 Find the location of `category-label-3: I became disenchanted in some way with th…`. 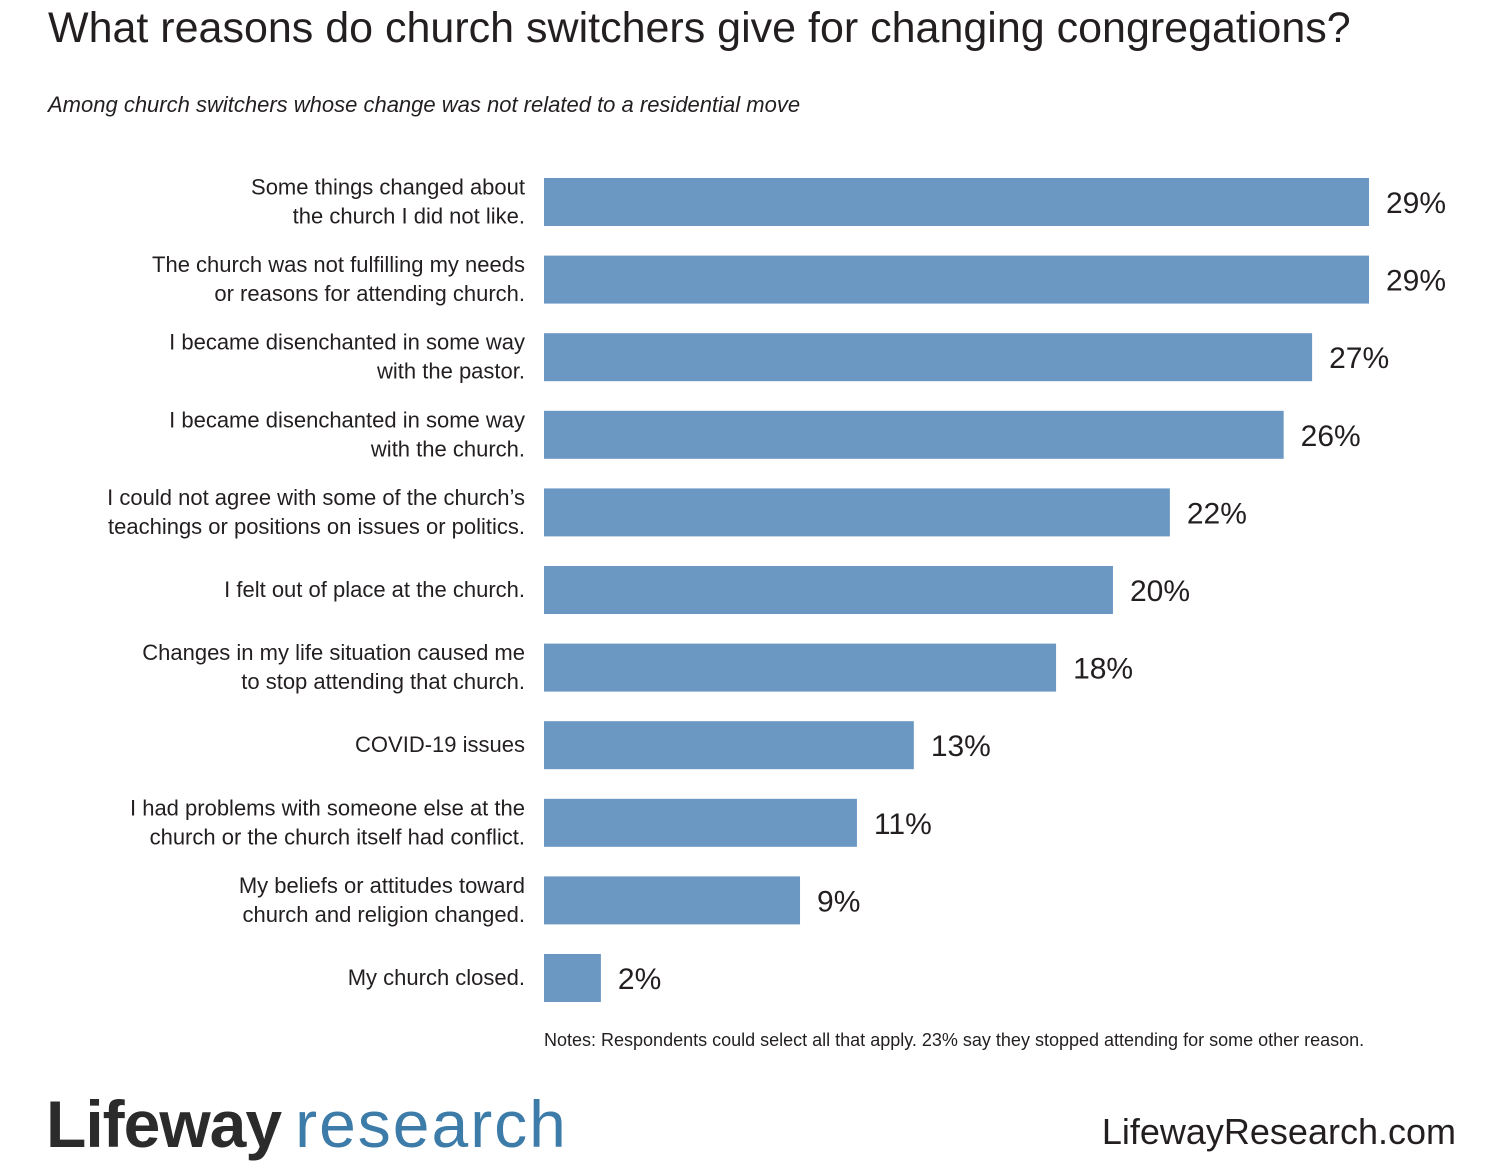

category-label-3: I became disenchanted in some way with th… is located at coordinates (347, 357).